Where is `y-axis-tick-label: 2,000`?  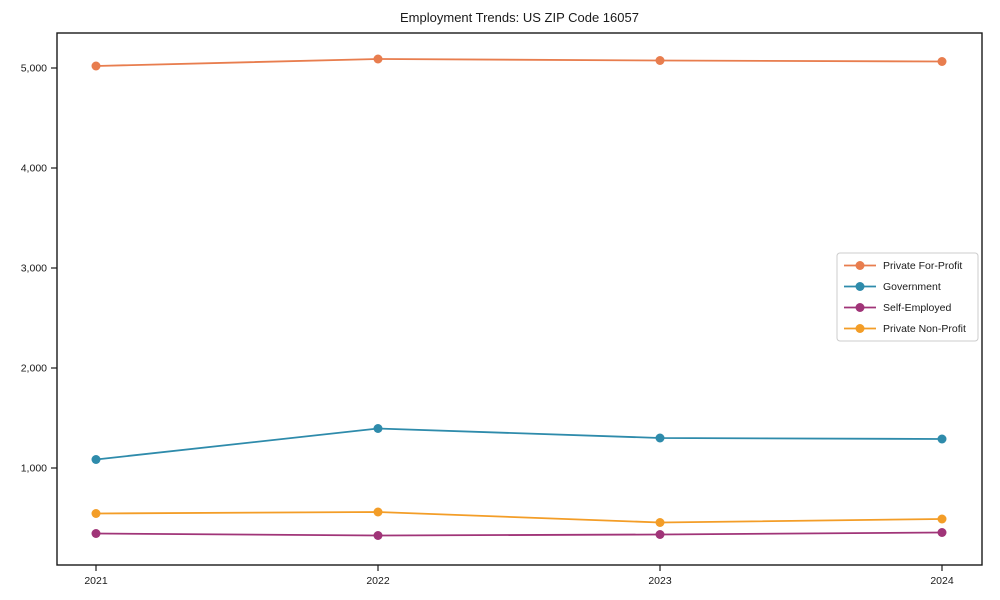
y-axis-tick-label: 2,000 is located at coordinates (34, 369).